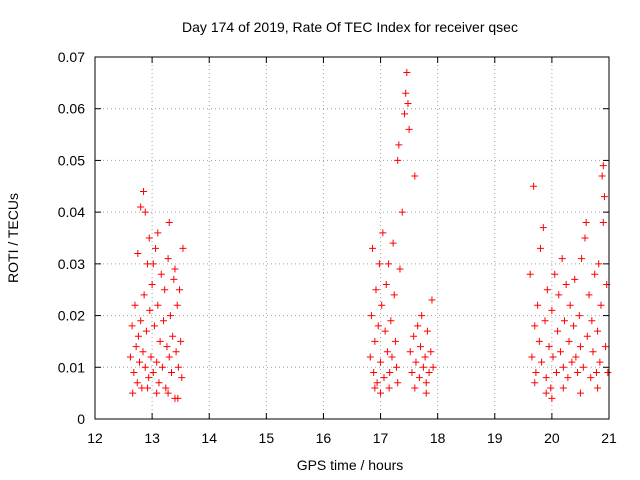 The height and width of the screenshot is (480, 640). I want to click on x-tick-label: 21, so click(609, 438).